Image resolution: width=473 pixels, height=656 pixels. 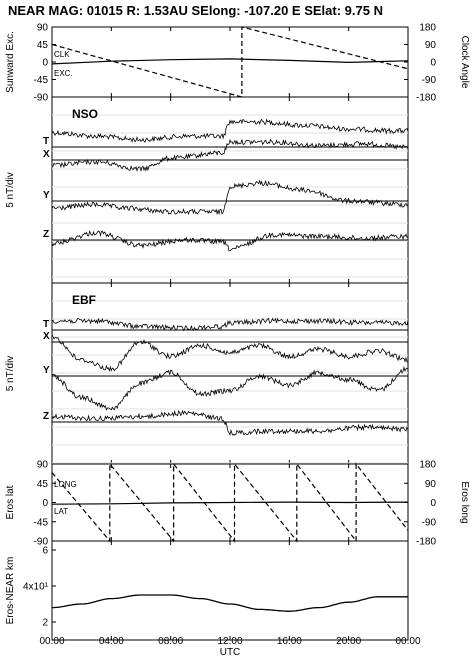 I want to click on ebf-component-label-t: T, so click(x=46, y=324).